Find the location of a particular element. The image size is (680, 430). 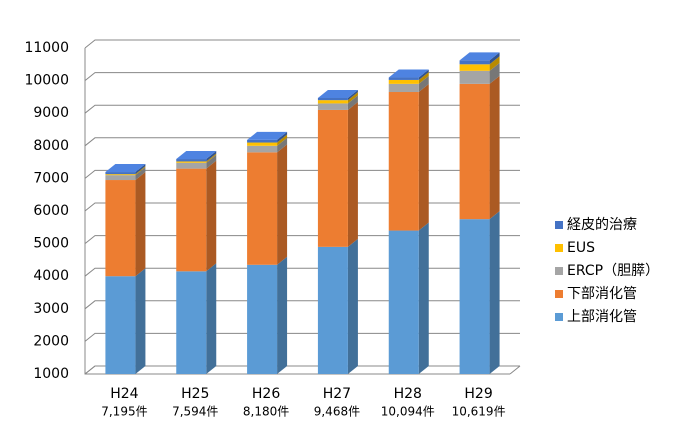

total-label: 7,195件 is located at coordinates (124, 412).